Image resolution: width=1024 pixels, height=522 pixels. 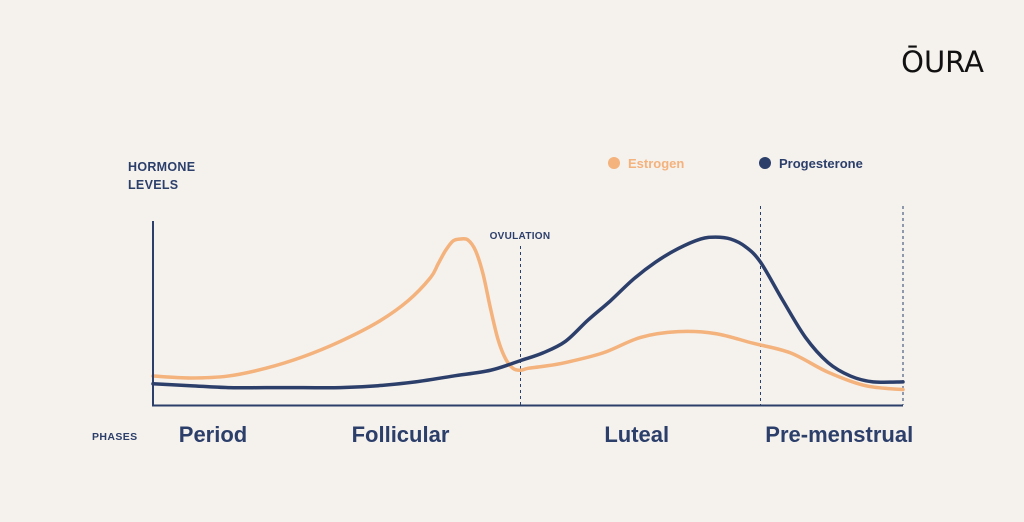 What do you see at coordinates (614, 163) in the screenshot?
I see `legend-swatch-estrogen` at bounding box center [614, 163].